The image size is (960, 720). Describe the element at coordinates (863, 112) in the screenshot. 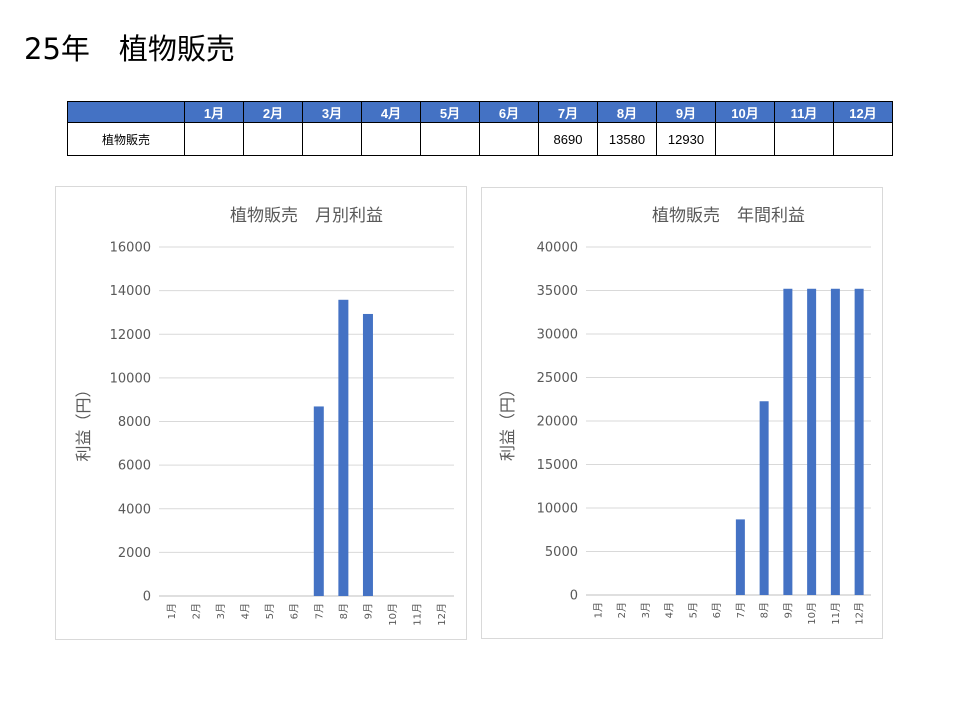

I see `table-header-cell: 12月` at that location.